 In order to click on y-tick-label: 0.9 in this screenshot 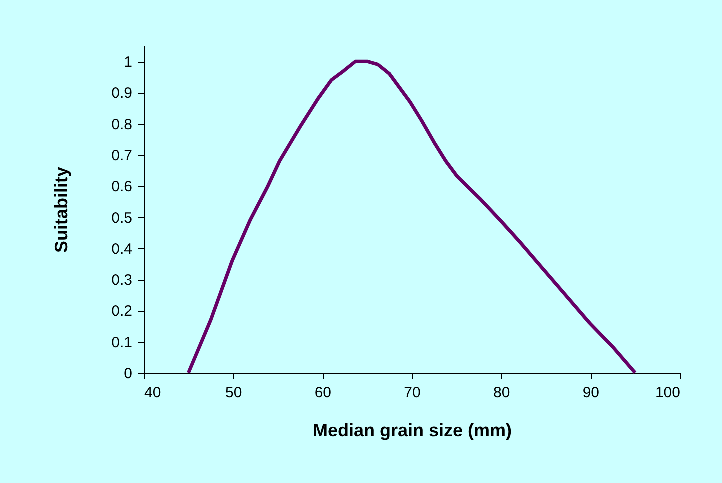, I will do `click(122, 93)`.